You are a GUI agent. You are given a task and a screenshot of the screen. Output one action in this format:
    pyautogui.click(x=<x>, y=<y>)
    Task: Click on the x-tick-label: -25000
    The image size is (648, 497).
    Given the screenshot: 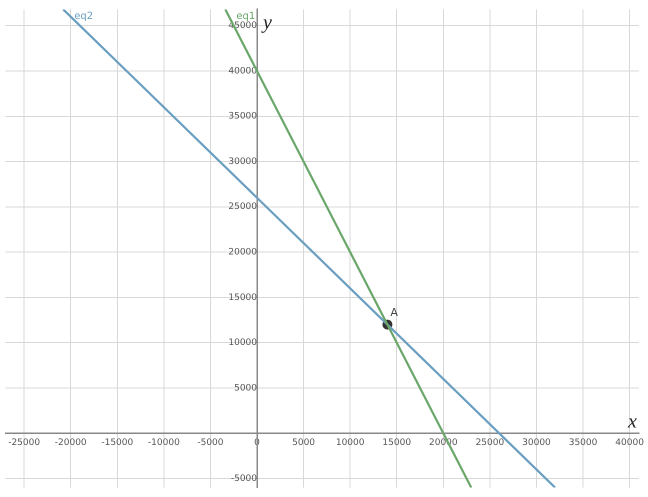 What is the action you would take?
    pyautogui.click(x=24, y=443)
    